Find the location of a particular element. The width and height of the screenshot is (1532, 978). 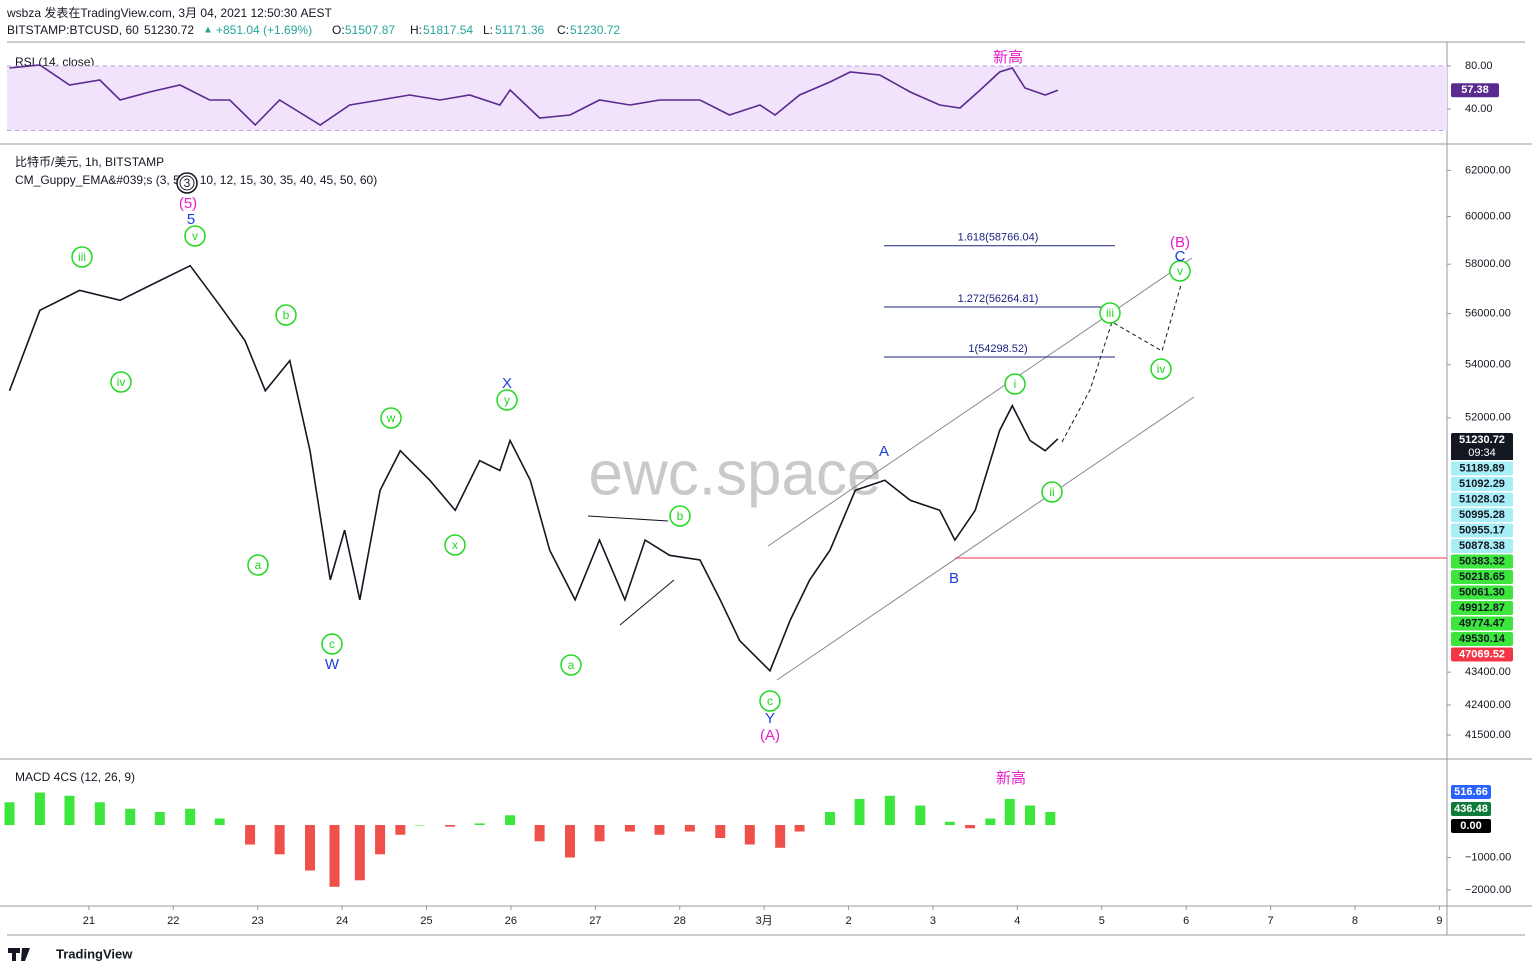

x-tick-label: 24 is located at coordinates (342, 921).